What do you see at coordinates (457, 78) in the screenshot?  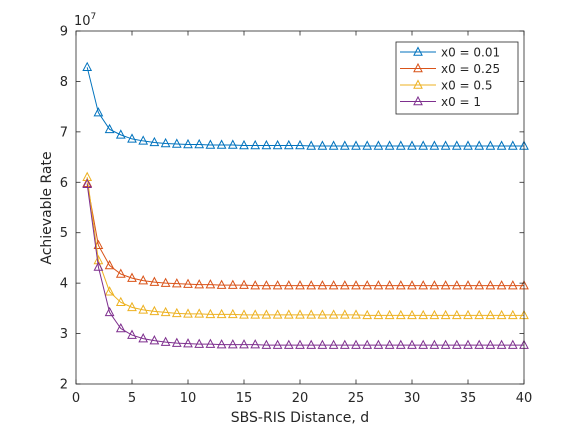 I see `legend: x0 = 0.01 x0 = 0.25 x0 = 0.5 x0 = 1` at bounding box center [457, 78].